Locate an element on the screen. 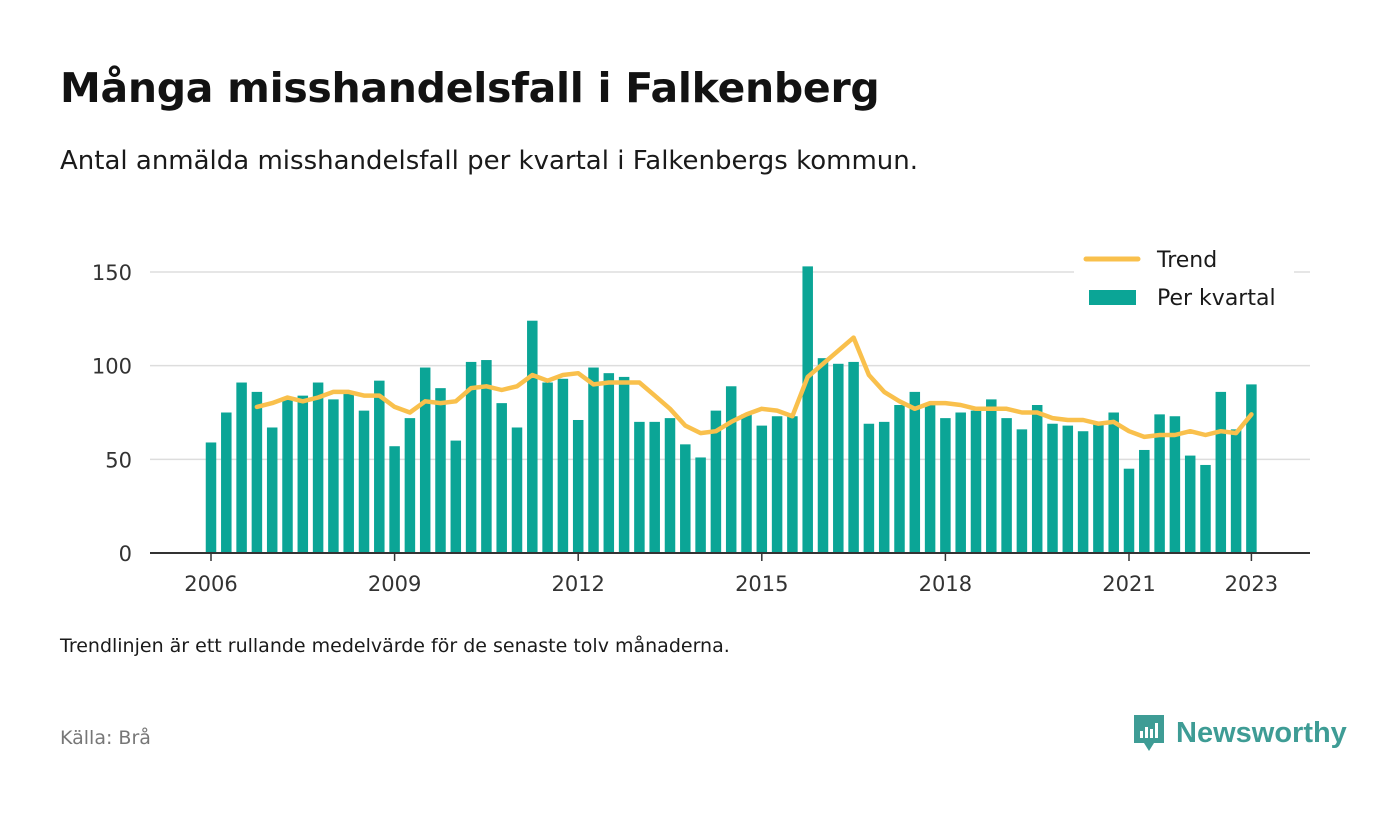 The image size is (1400, 813). x-tick-label-2018: 2018 is located at coordinates (945, 584).